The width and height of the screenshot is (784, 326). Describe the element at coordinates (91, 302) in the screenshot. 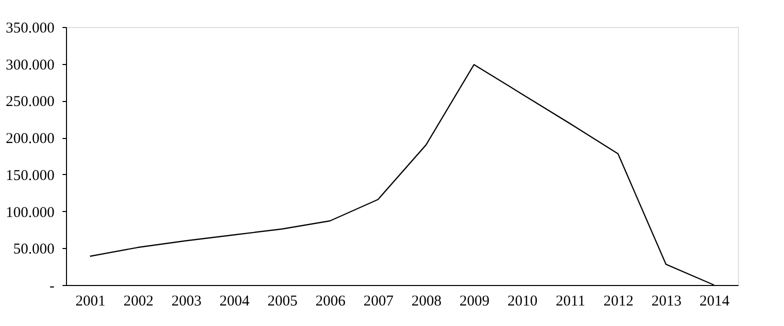

I see `x-tick-label: 2001` at that location.